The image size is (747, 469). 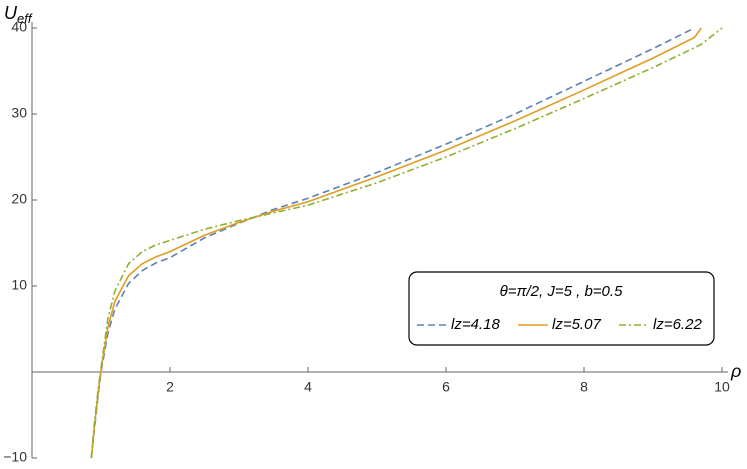 What do you see at coordinates (170, 387) in the screenshot?
I see `x-tick-label: 2` at bounding box center [170, 387].